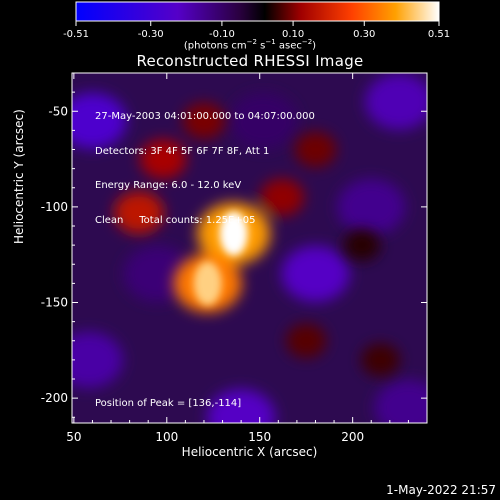 This screenshot has width=500, height=500. I want to click on method-counts-line: Clean Total counts: 1.25E+05, so click(175, 220).